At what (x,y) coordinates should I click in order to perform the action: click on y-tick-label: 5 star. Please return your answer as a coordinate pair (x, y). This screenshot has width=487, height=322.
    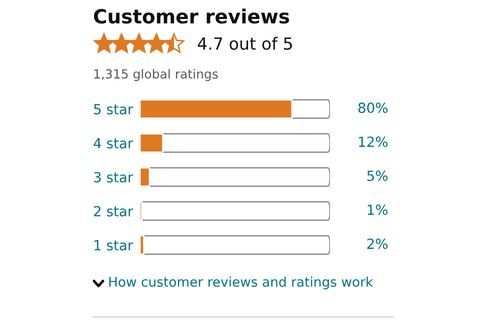
    Looking at the image, I should click on (114, 109).